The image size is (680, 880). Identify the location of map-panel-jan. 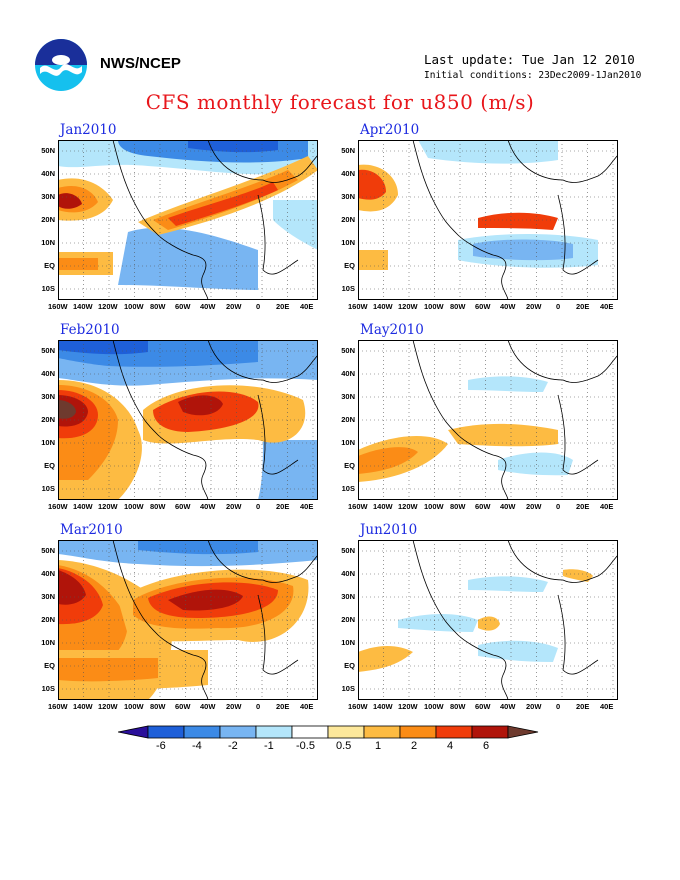
(188, 220).